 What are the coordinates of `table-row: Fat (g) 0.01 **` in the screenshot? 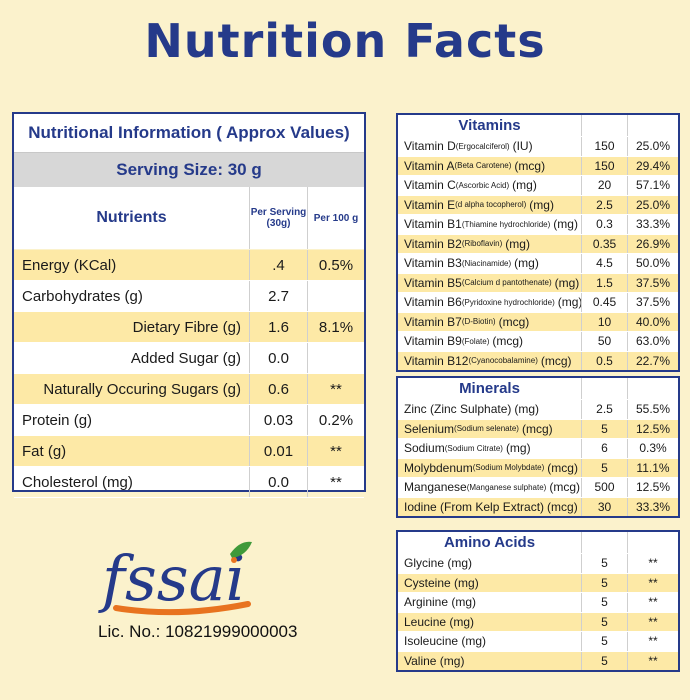 It's located at (189, 451).